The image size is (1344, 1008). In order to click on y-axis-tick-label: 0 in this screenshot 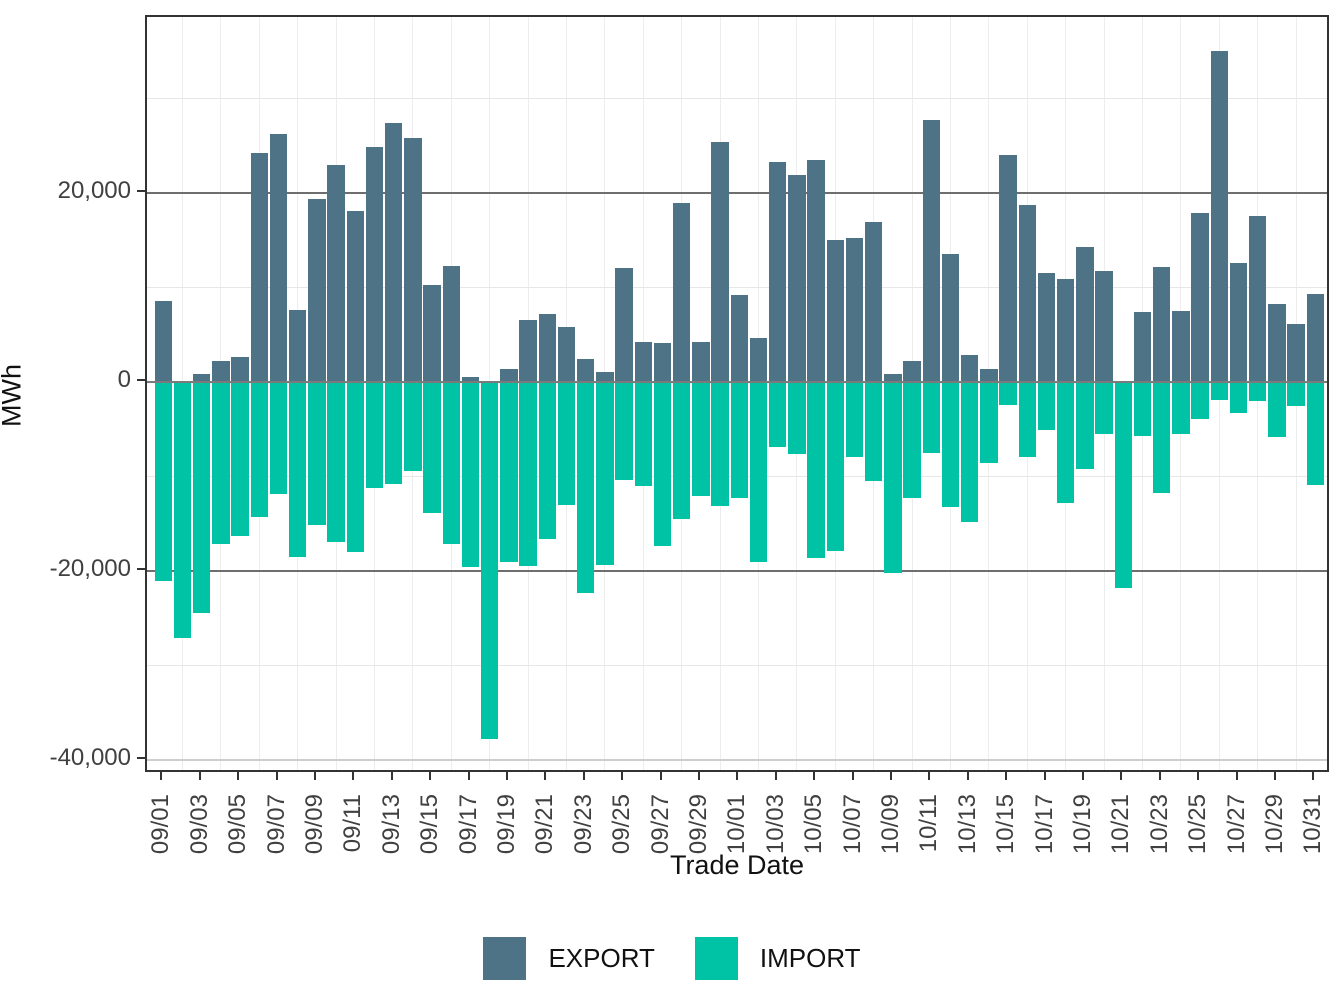, I will do `click(124, 380)`.